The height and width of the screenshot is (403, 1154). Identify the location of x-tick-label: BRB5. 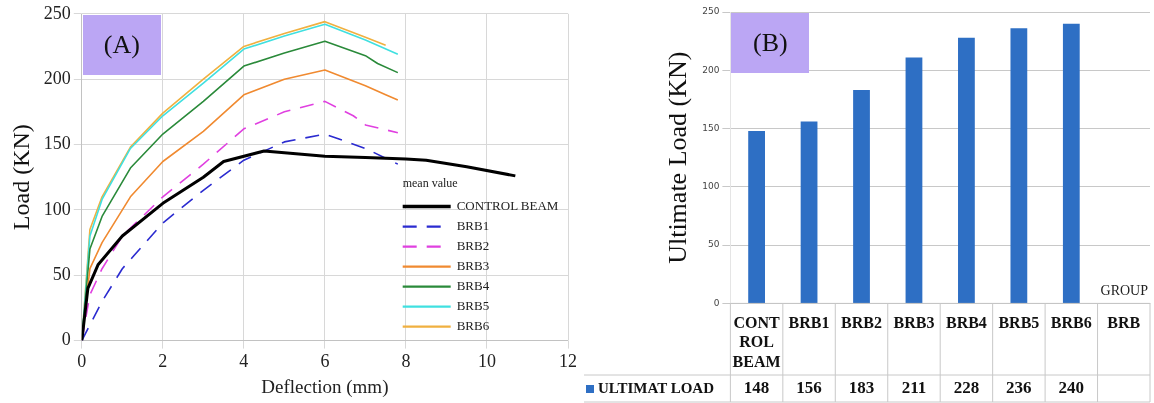
(1019, 323).